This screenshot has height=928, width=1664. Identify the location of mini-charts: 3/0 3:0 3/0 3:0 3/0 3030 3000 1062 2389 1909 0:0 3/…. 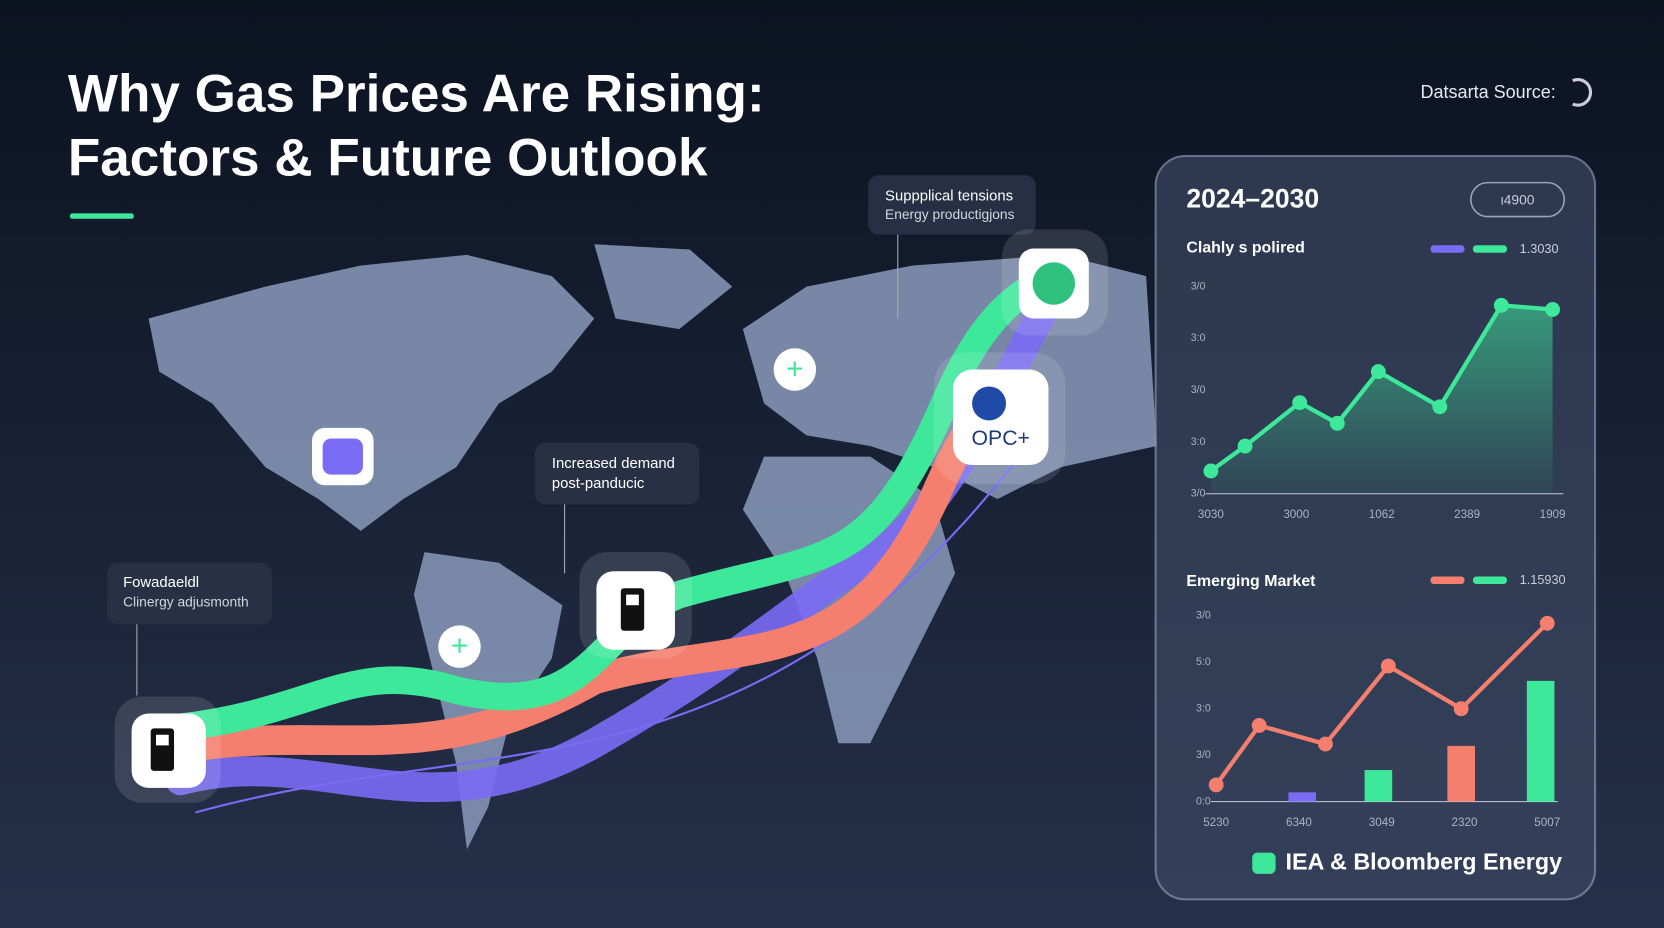
(1378, 554).